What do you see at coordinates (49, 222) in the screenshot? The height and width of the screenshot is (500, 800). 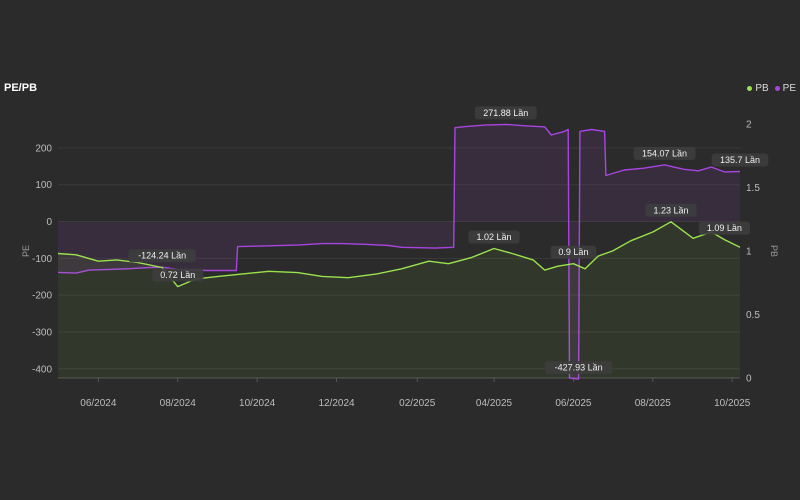 I see `y-left-tick-label: 0` at bounding box center [49, 222].